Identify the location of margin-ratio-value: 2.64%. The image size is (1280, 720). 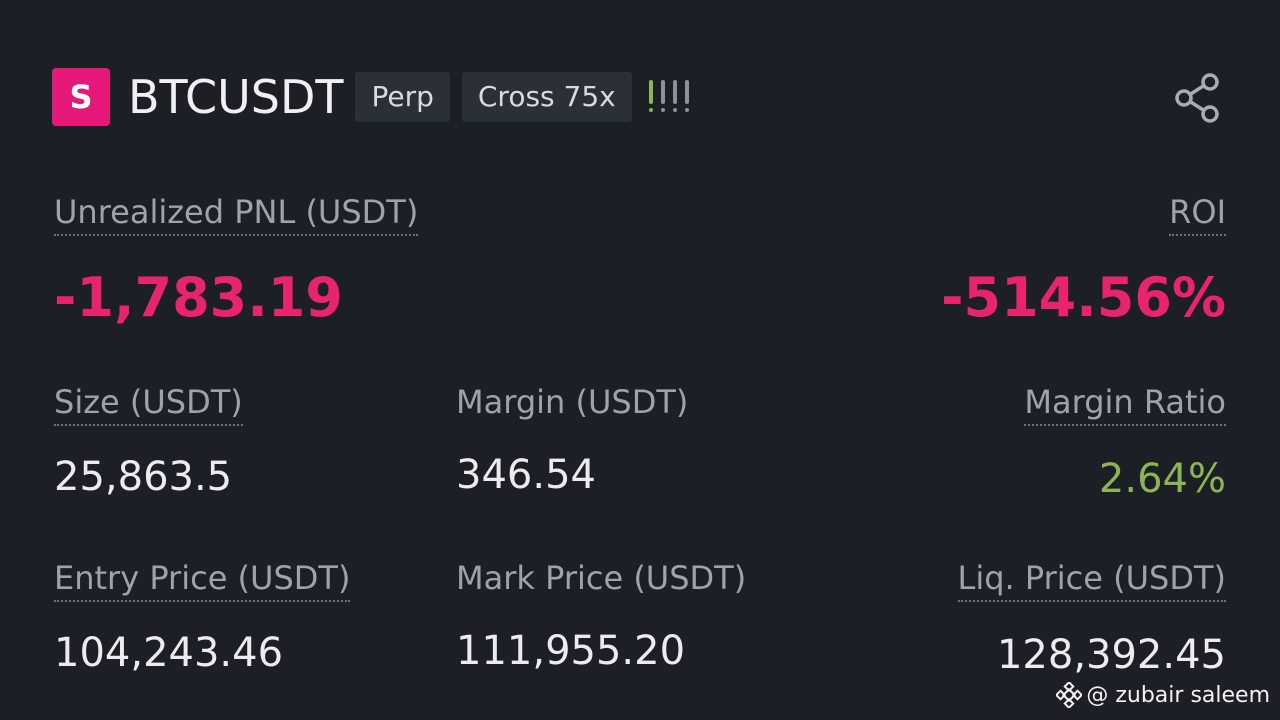
(1162, 479).